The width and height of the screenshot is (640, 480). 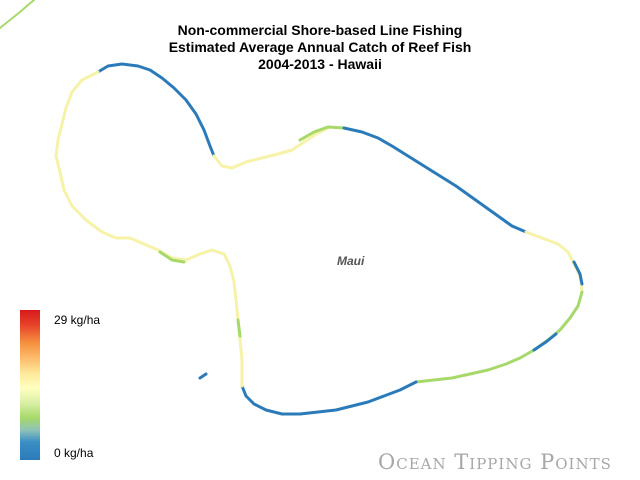 What do you see at coordinates (200, 318) in the screenshot?
I see `isthmus-south-coast` at bounding box center [200, 318].